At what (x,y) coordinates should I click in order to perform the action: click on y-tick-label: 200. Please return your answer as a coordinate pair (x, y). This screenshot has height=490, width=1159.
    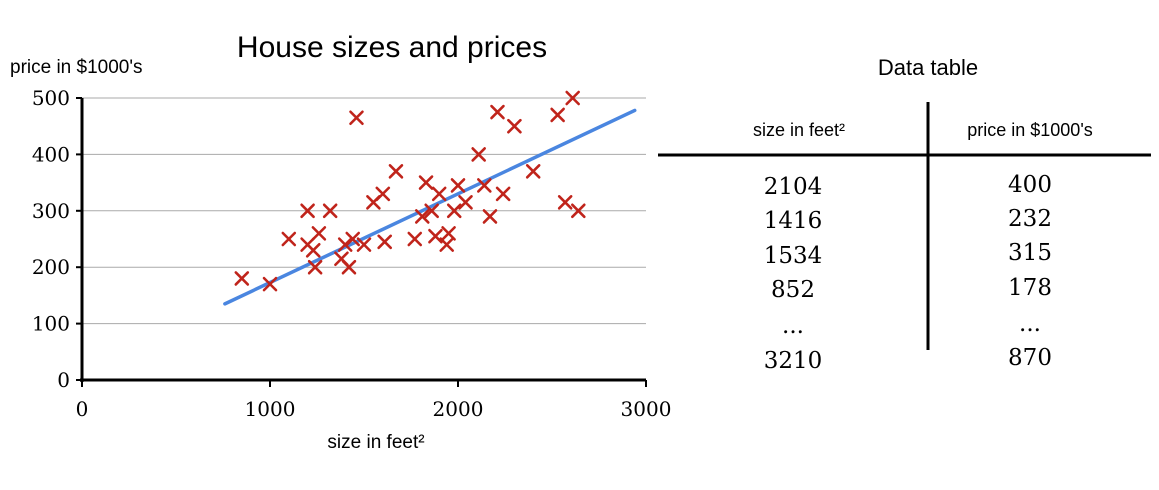
    Looking at the image, I should click on (51, 267).